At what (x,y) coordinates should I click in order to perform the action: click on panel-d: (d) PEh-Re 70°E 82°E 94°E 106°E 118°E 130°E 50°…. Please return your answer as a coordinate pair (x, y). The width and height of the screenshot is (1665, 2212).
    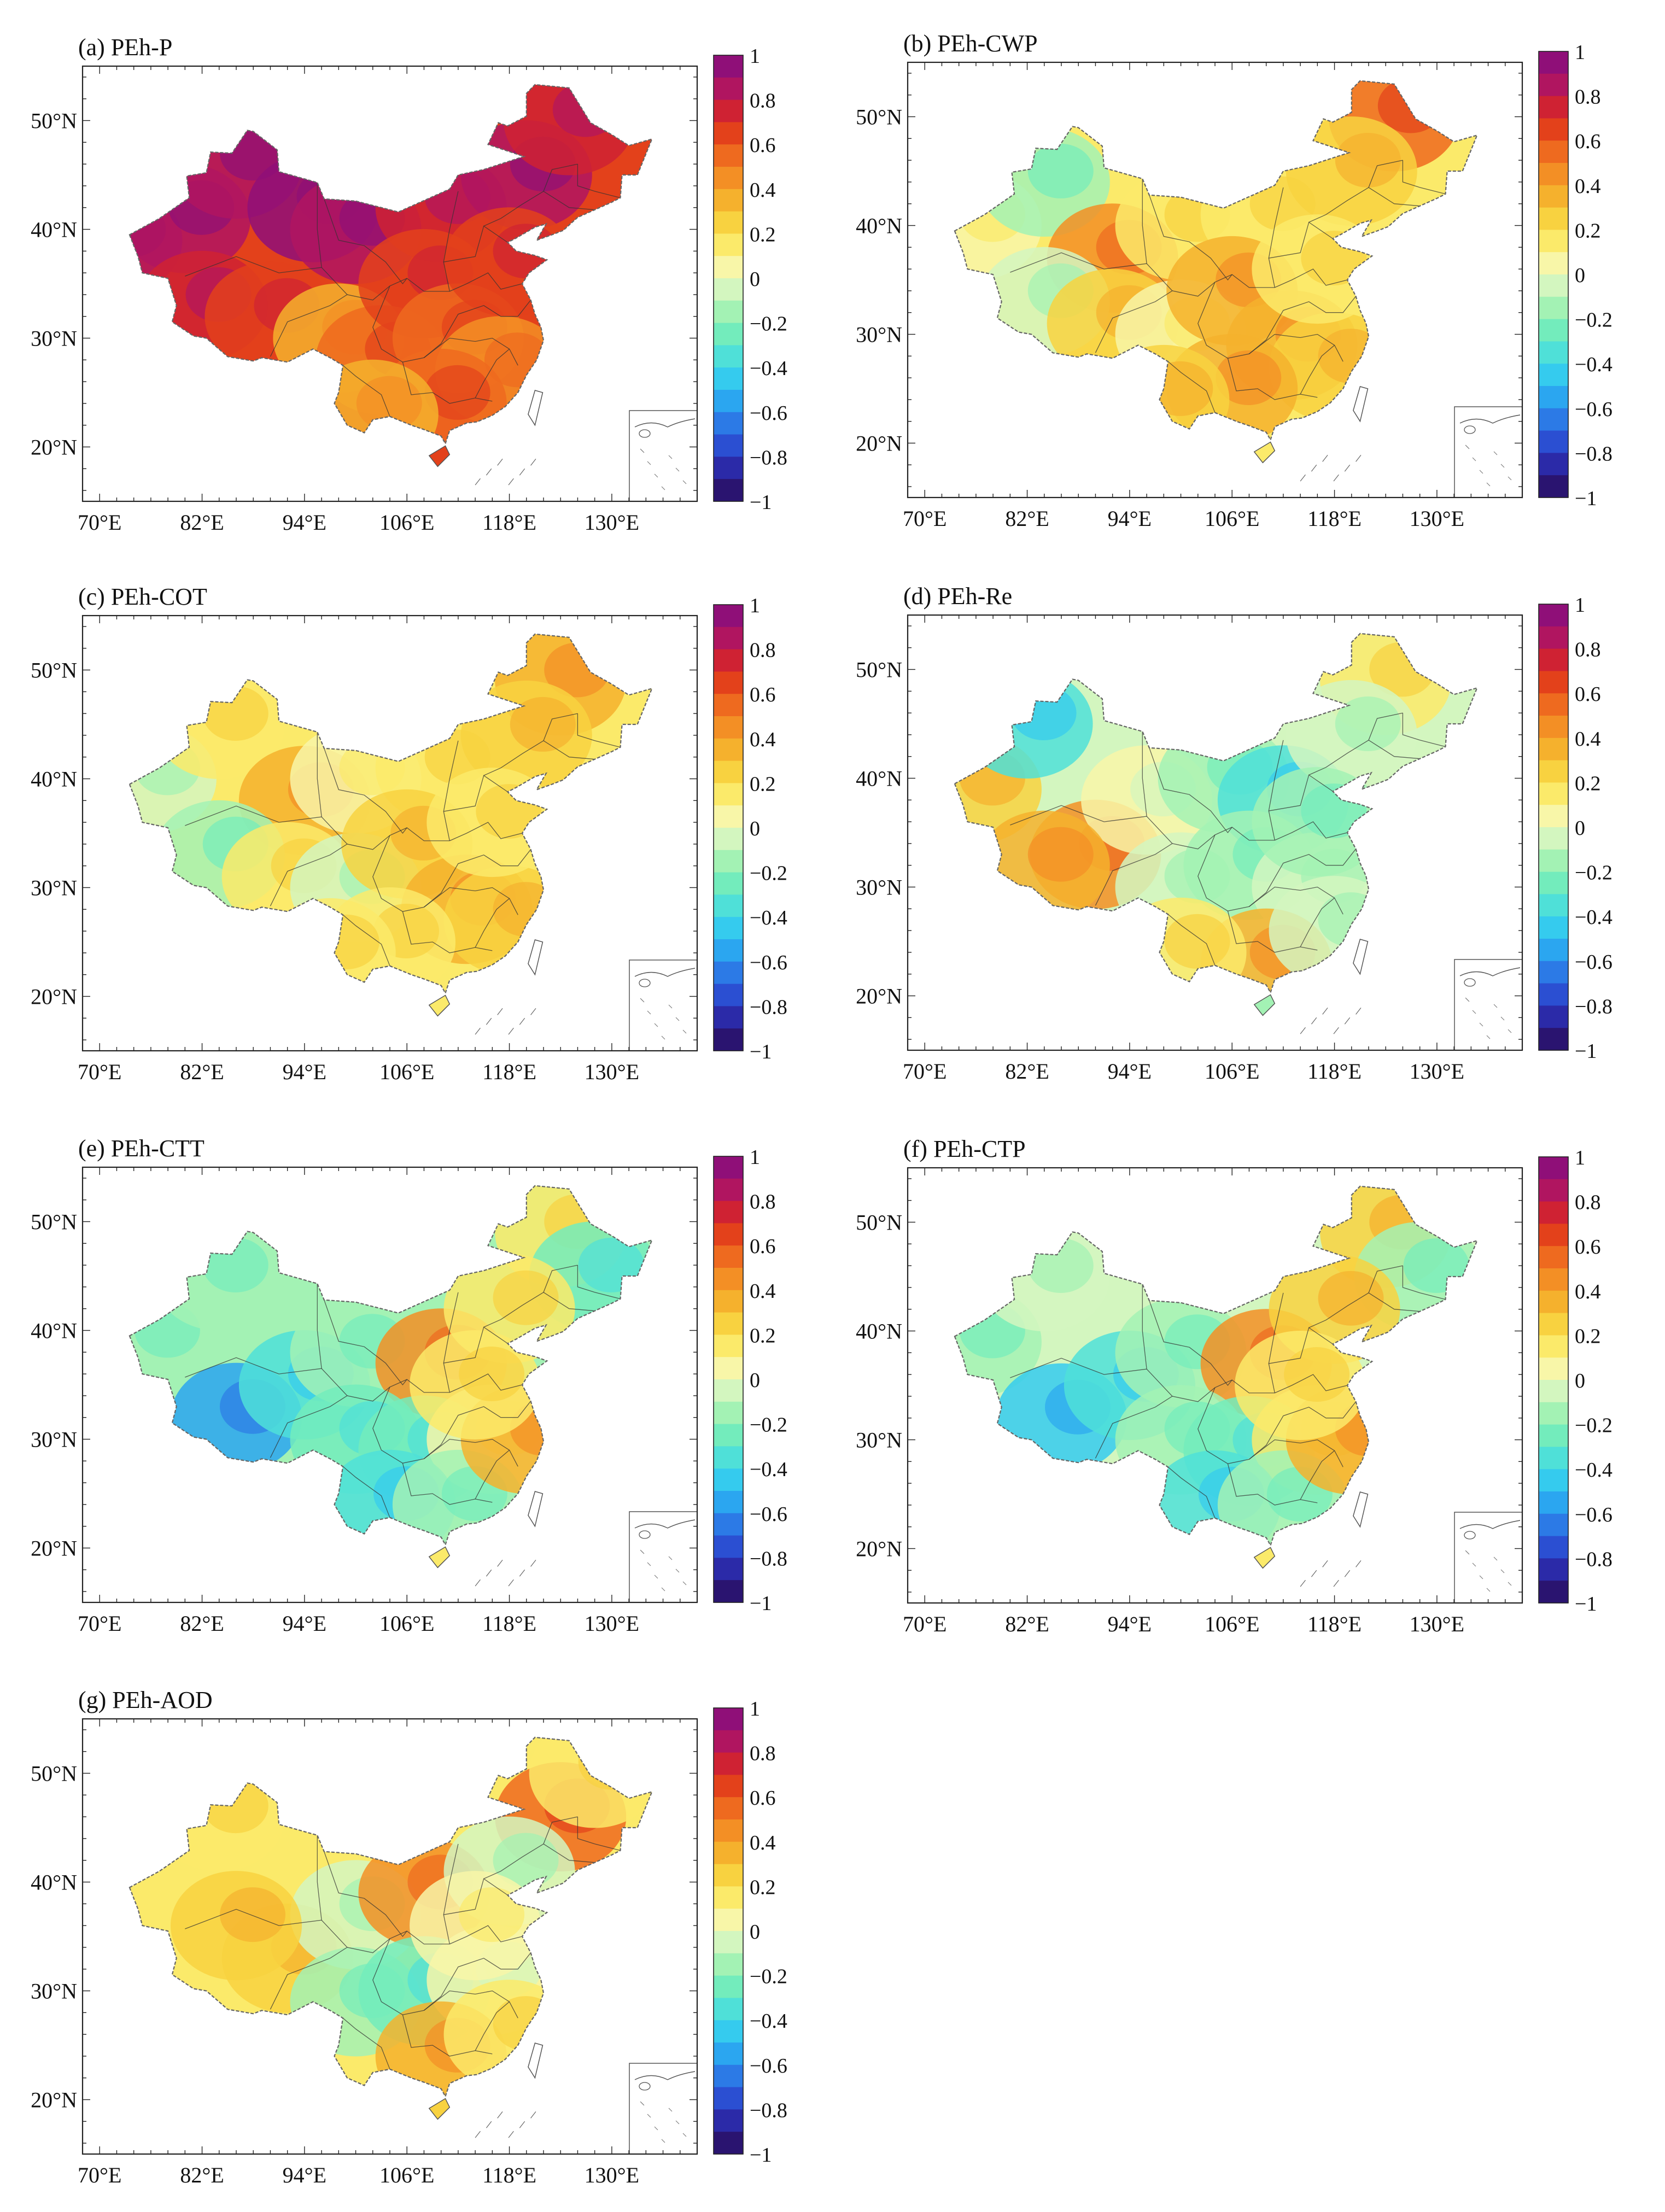
    Looking at the image, I should click on (1234, 833).